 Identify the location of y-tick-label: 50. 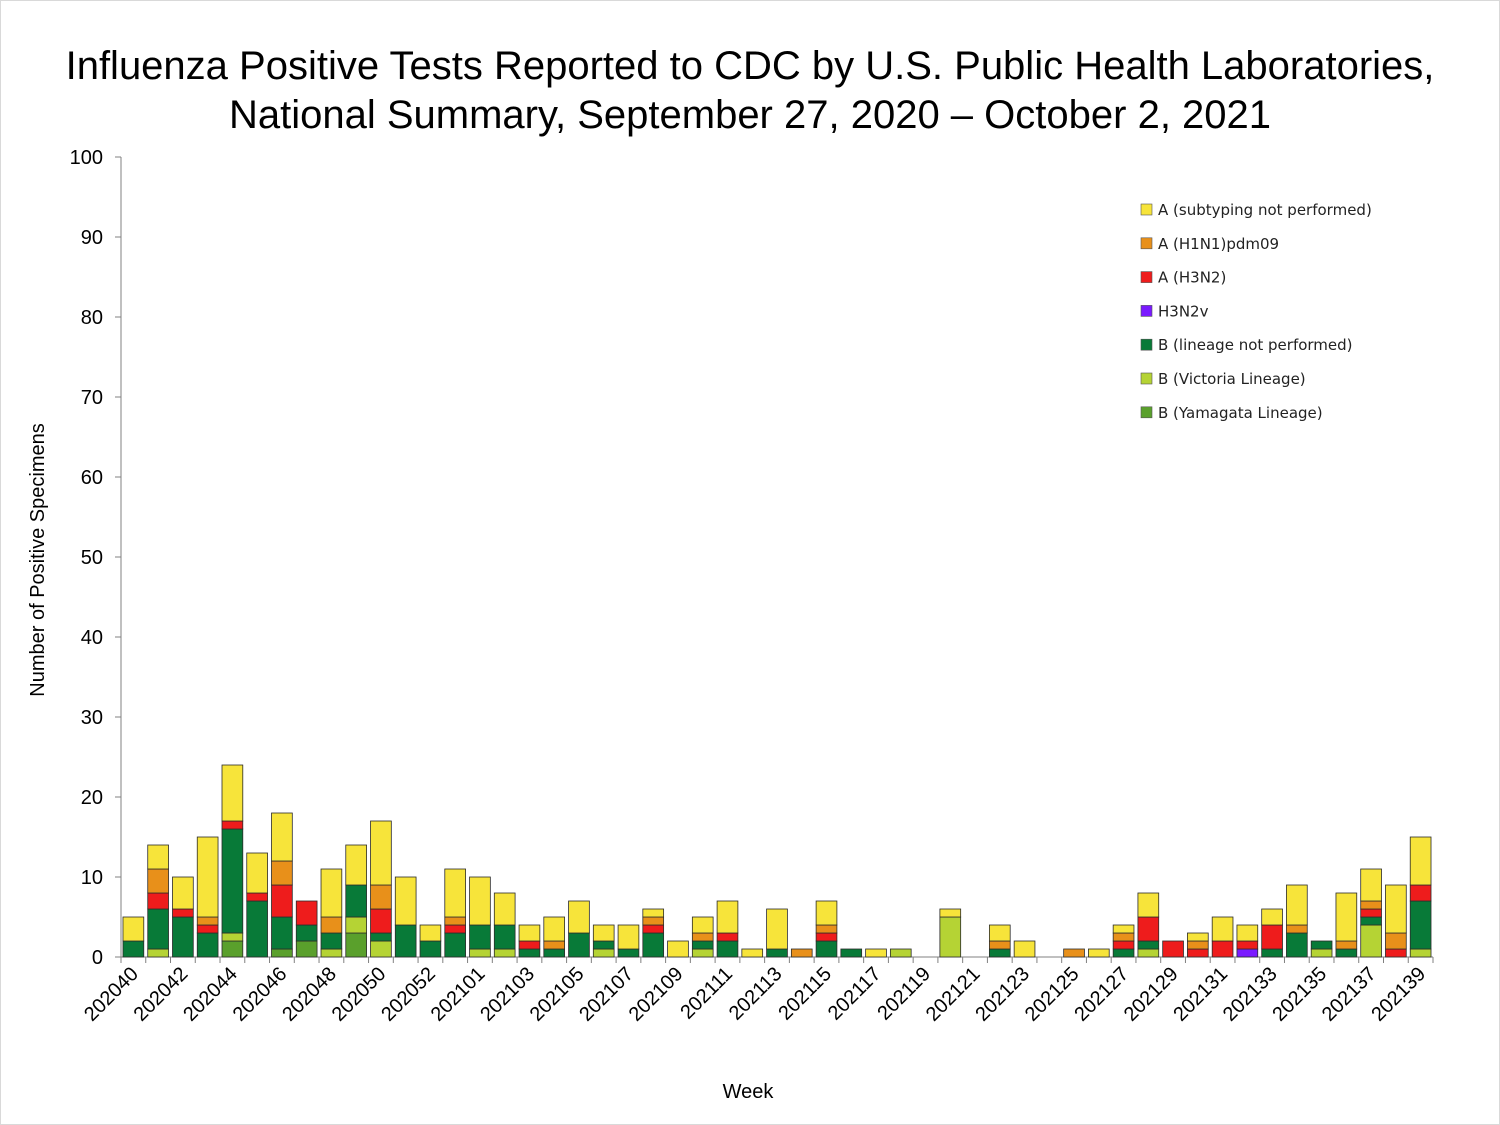
(92, 558).